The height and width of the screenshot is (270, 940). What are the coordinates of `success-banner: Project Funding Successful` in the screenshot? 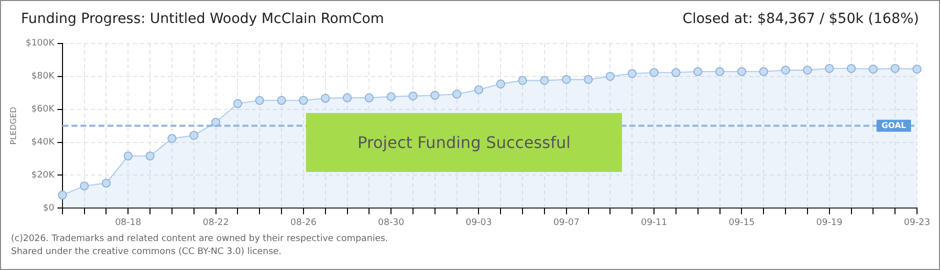 It's located at (464, 142).